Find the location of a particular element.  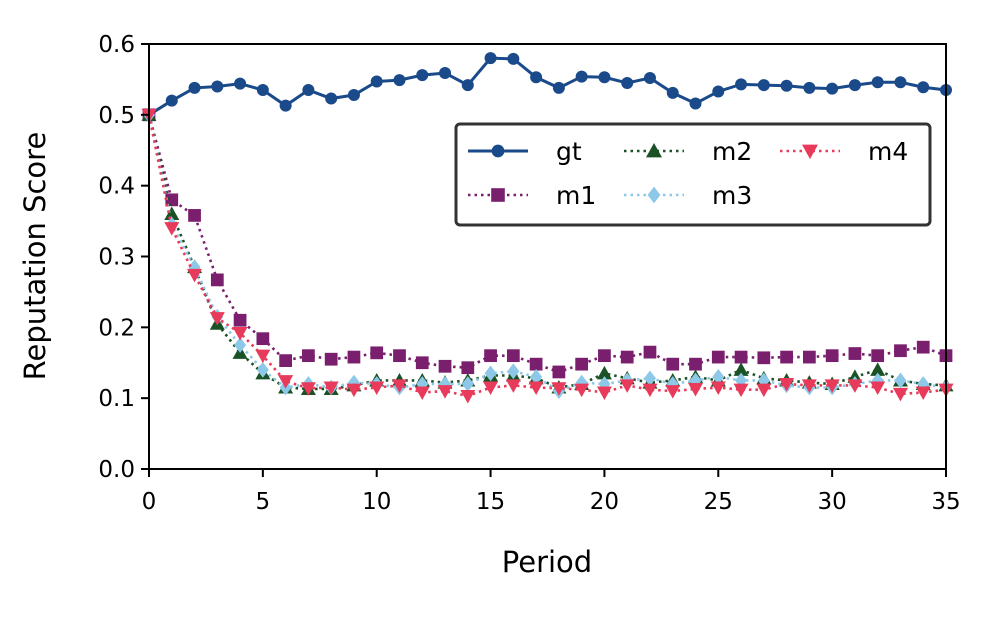

legend-entry-m1: m1 is located at coordinates (532, 195).